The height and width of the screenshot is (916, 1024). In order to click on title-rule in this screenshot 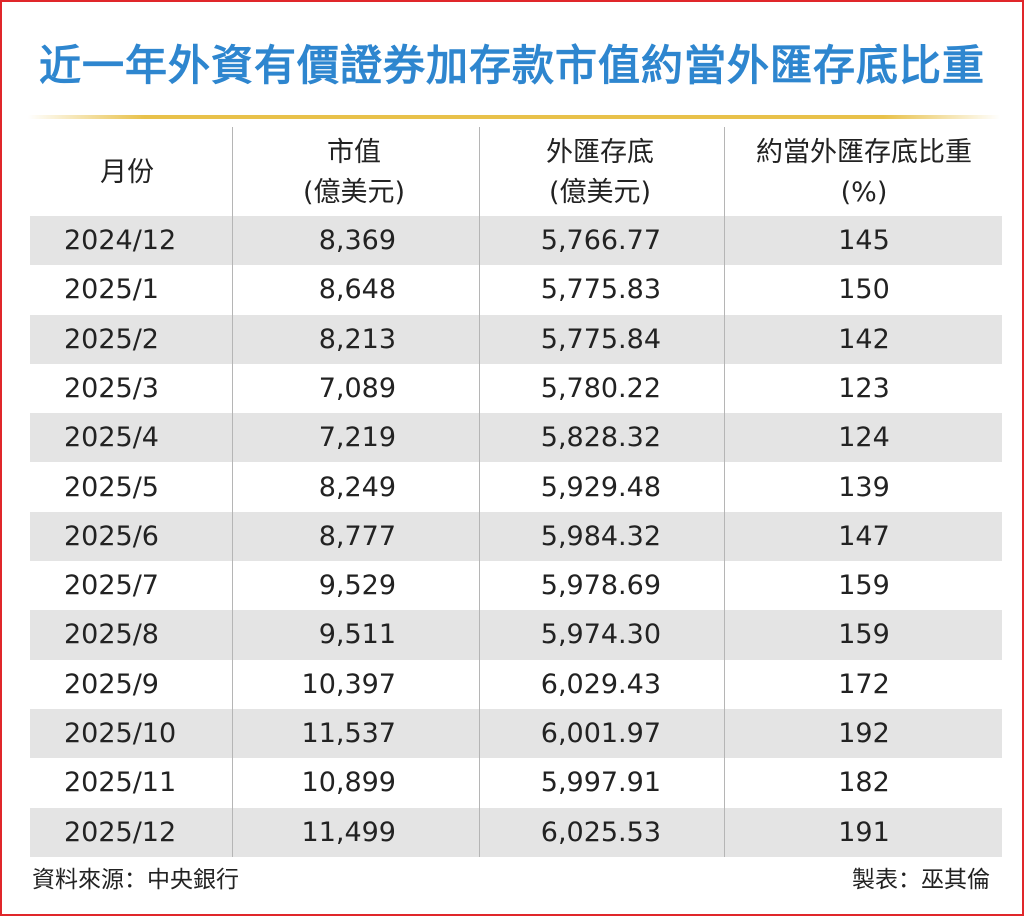, I will do `click(514, 117)`.